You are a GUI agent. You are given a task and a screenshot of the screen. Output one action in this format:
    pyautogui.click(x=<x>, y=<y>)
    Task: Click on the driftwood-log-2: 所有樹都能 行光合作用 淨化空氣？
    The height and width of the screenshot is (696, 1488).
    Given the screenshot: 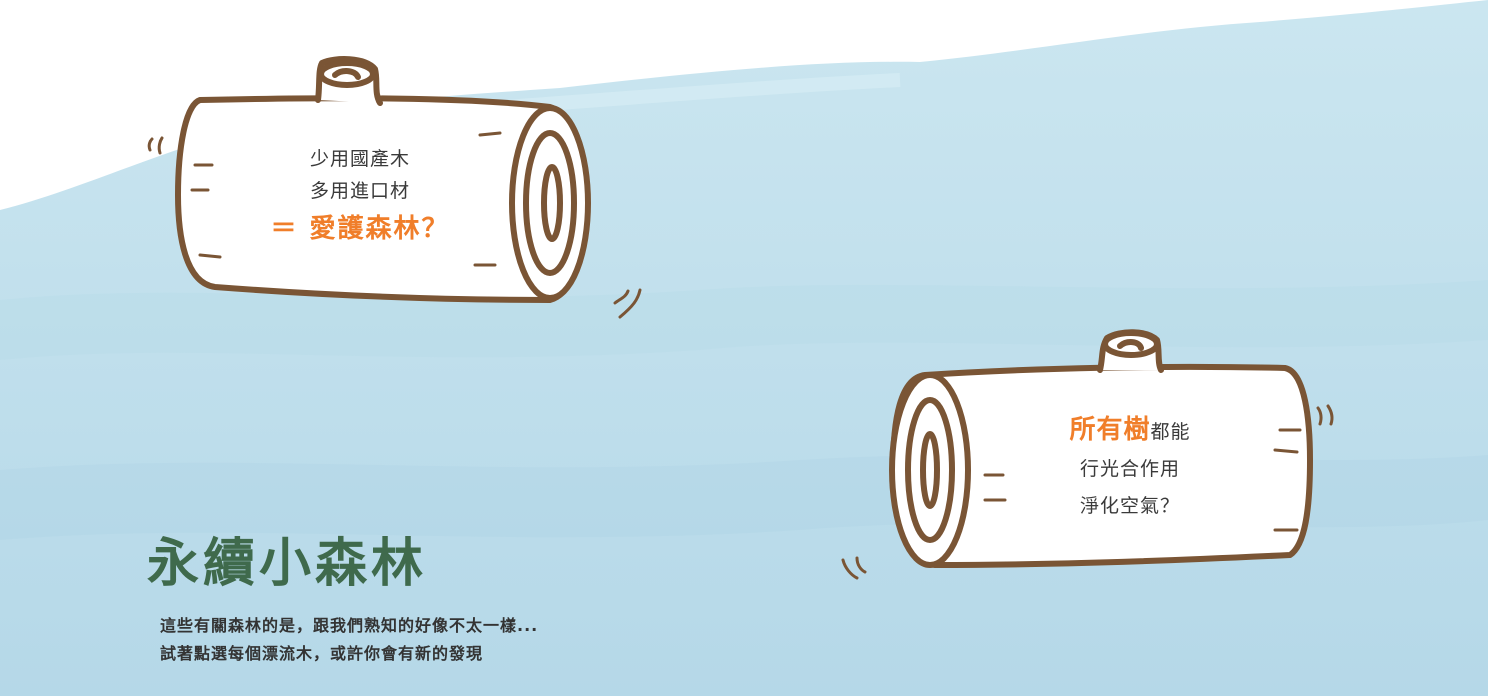 What is the action you would take?
    pyautogui.click(x=1095, y=455)
    